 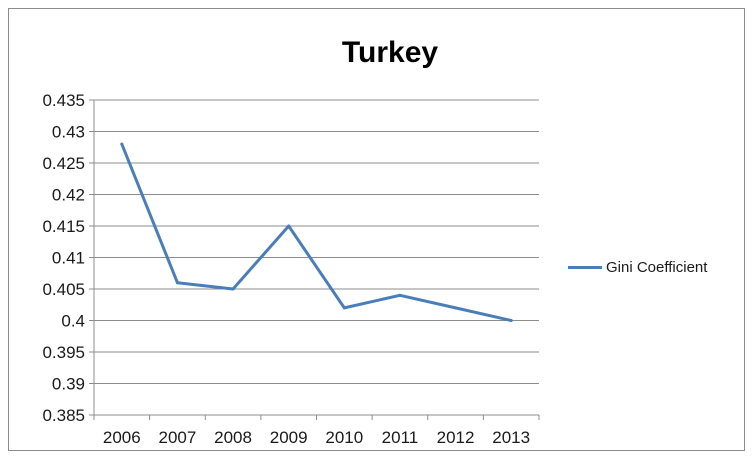 I want to click on x-tick-label: 2007, so click(x=178, y=437).